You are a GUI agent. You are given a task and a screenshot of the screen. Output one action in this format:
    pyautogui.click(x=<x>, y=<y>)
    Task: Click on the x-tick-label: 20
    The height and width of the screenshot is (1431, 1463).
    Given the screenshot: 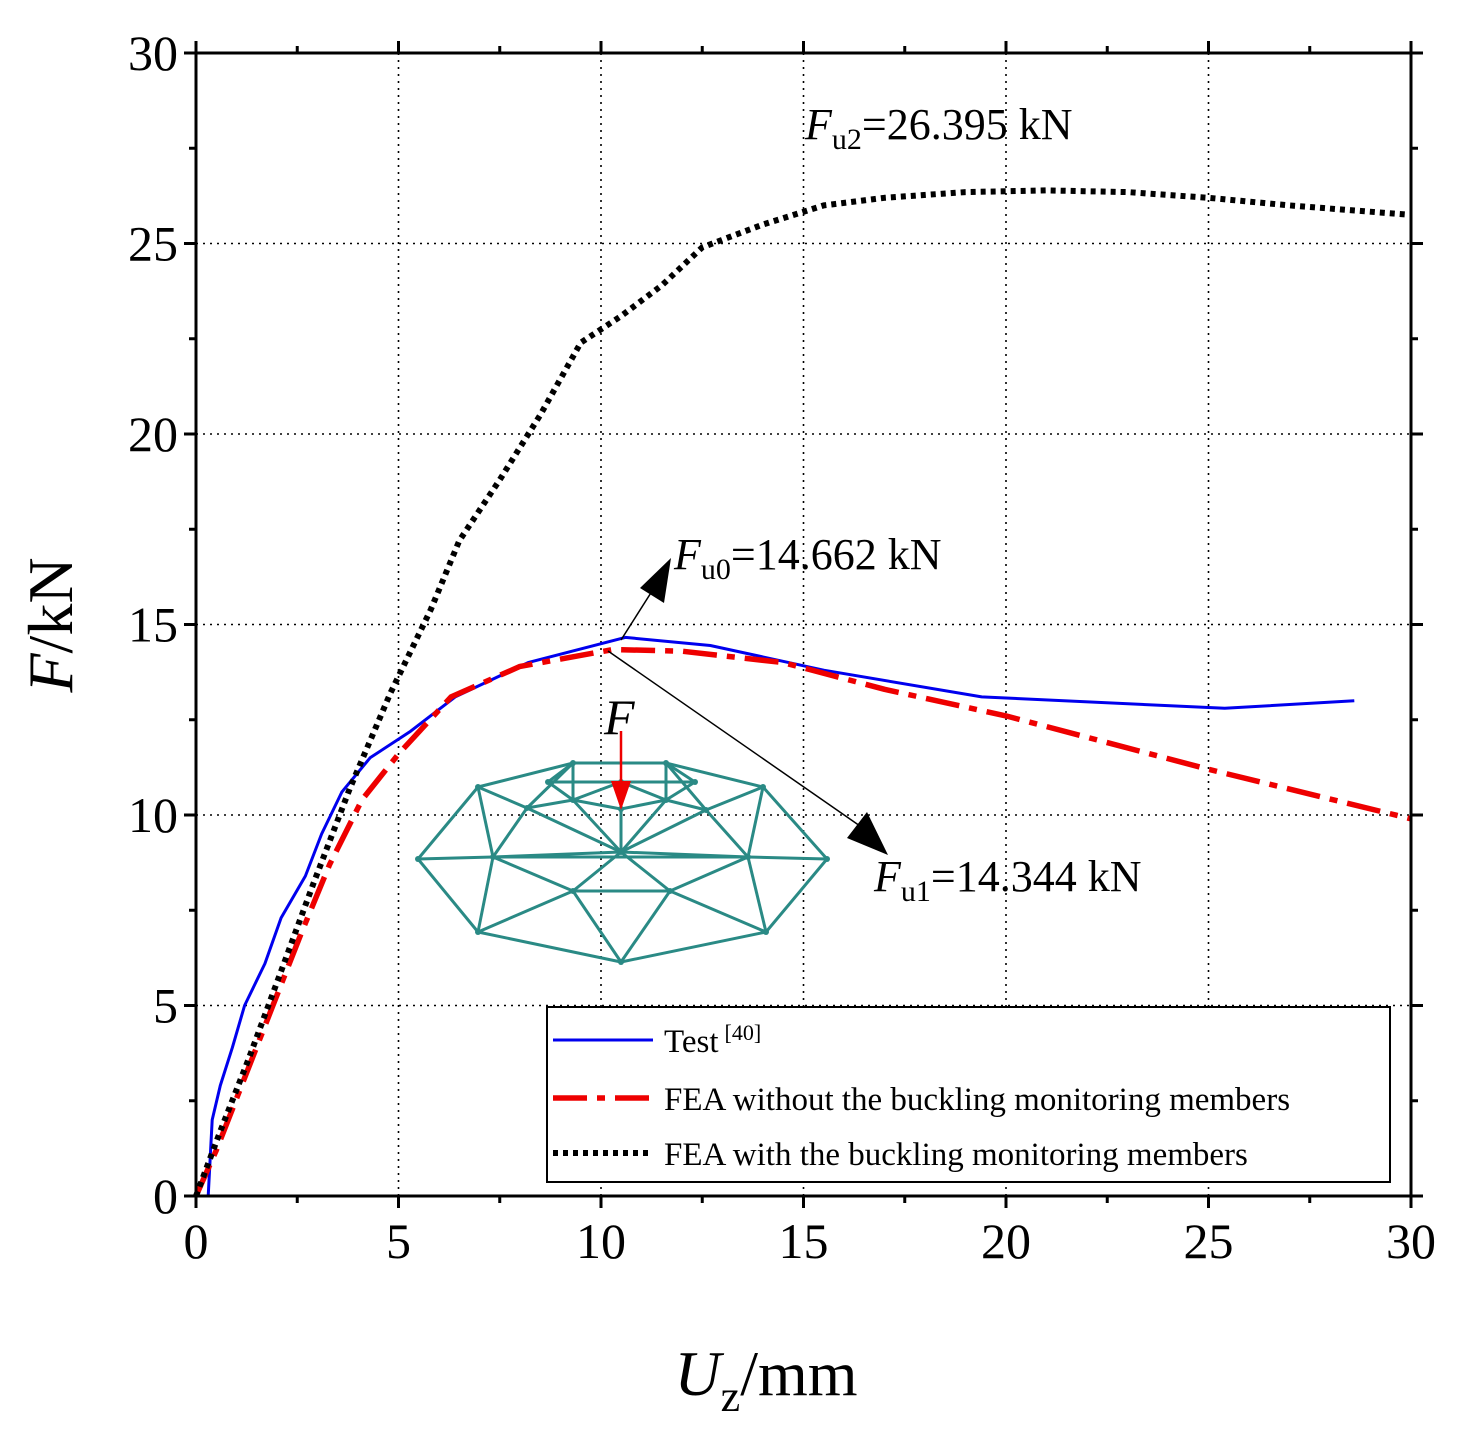 What is the action you would take?
    pyautogui.click(x=1006, y=1241)
    